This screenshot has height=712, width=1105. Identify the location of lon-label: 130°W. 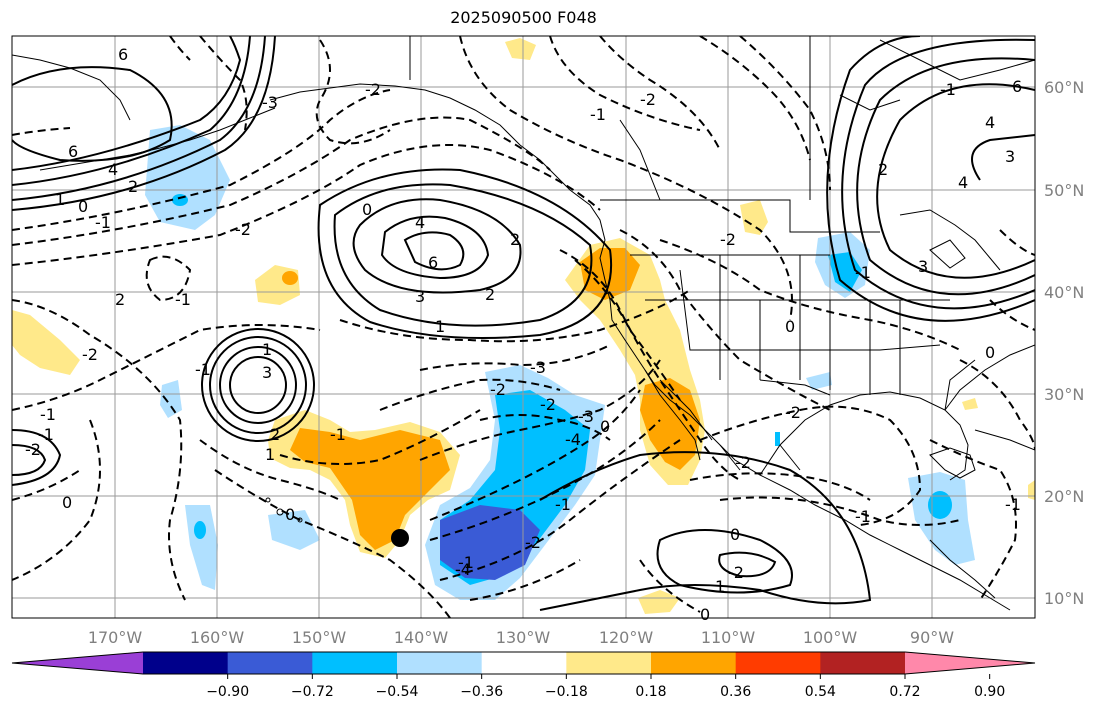
(523, 637).